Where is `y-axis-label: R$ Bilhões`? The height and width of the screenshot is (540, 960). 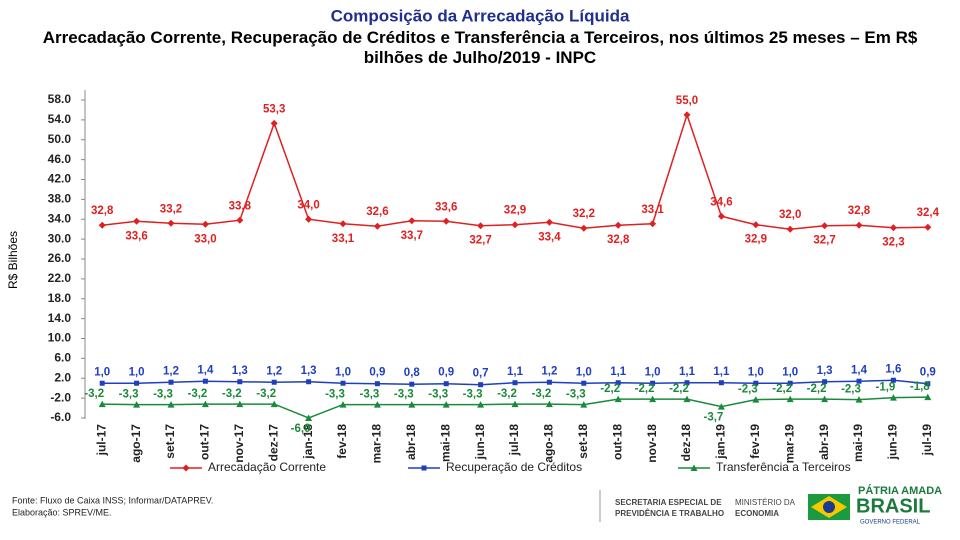 y-axis-label: R$ Bilhões is located at coordinates (13, 260).